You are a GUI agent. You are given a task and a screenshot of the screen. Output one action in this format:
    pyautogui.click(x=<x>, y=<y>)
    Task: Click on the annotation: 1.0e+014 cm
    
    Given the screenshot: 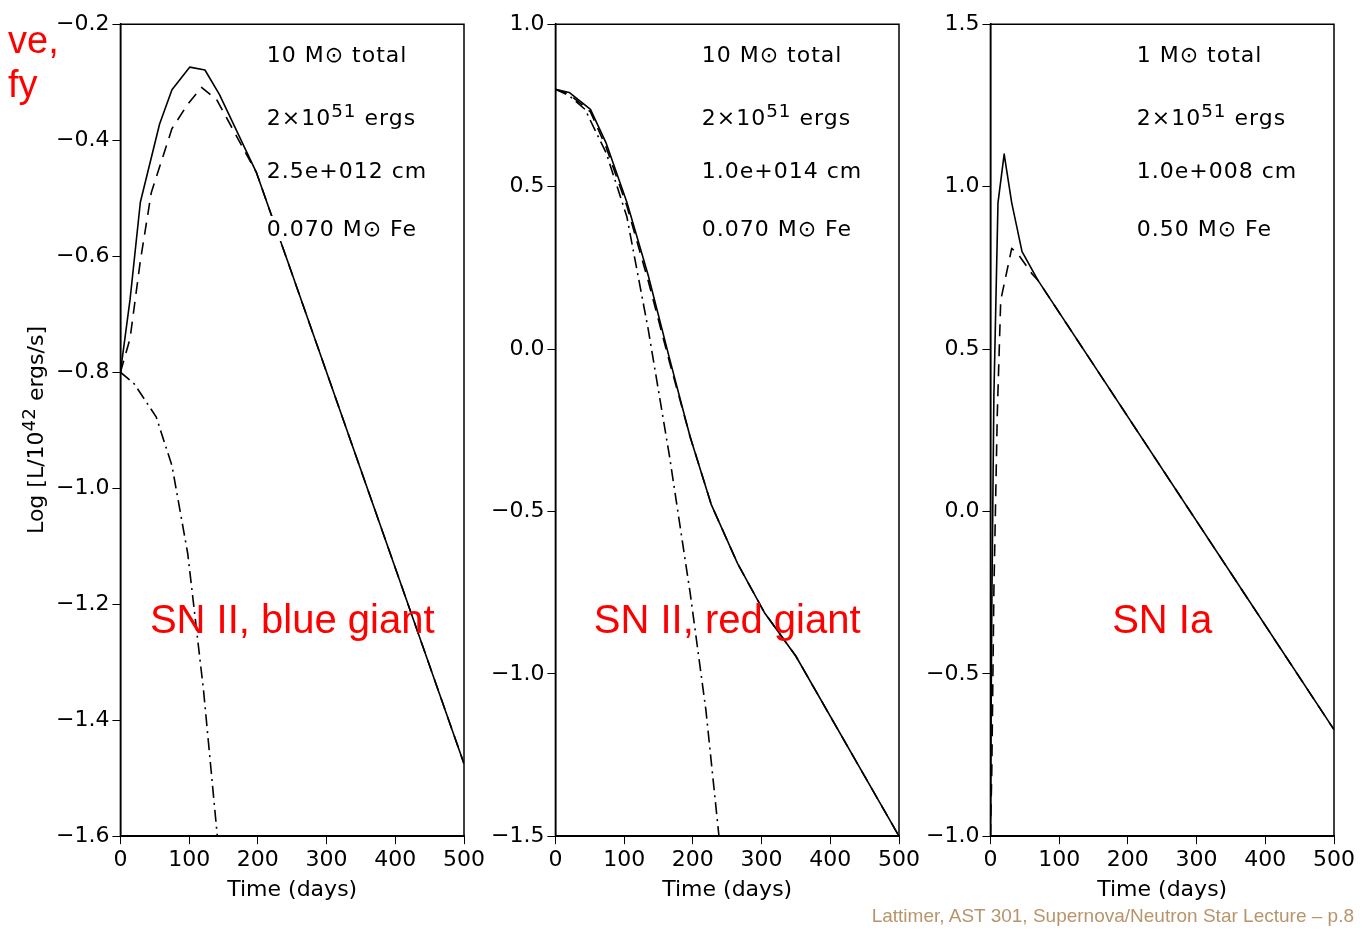 What is the action you would take?
    pyautogui.click(x=782, y=171)
    